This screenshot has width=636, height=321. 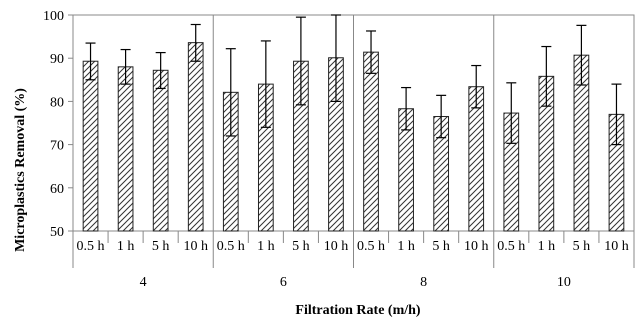 What do you see at coordinates (283, 282) in the screenshot?
I see `group-label: 6` at bounding box center [283, 282].